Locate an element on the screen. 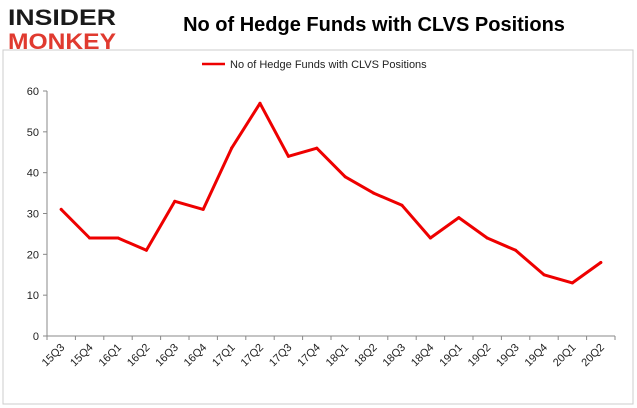 The width and height of the screenshot is (637, 408). x-tick-label: 16Q1 is located at coordinates (111, 356).